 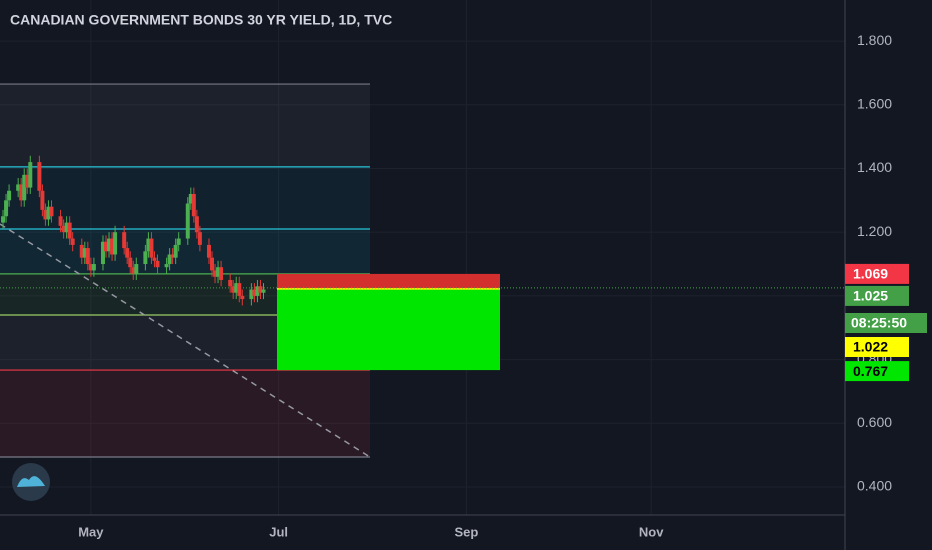 What do you see at coordinates (278, 531) in the screenshot?
I see `x-tick-label: Jul` at bounding box center [278, 531].